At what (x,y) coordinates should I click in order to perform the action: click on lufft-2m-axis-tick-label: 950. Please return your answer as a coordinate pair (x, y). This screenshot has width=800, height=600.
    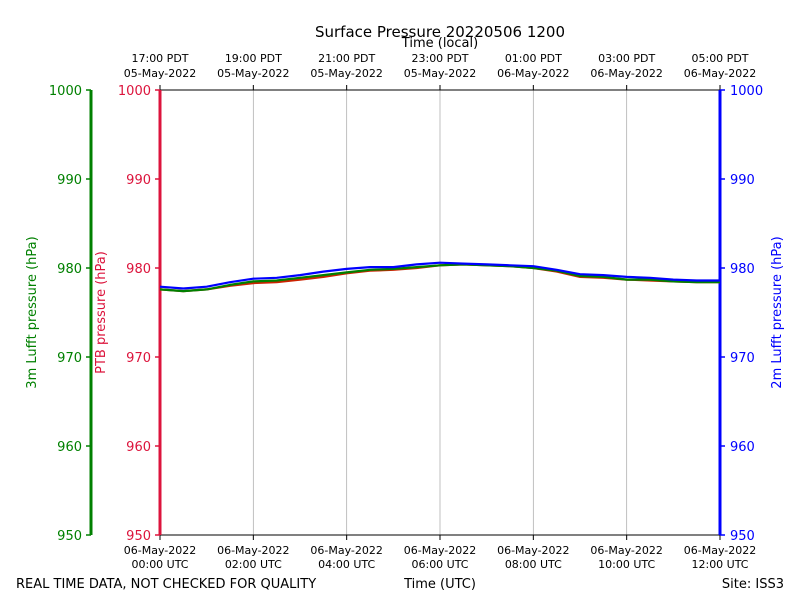
    Looking at the image, I should click on (742, 536).